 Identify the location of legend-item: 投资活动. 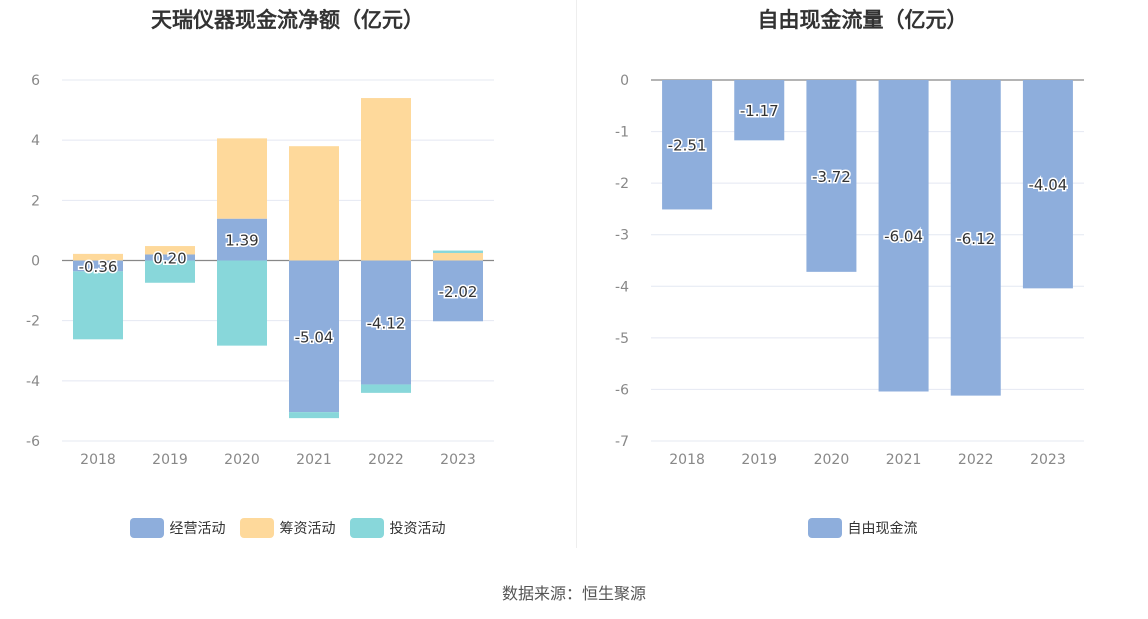
(397, 528).